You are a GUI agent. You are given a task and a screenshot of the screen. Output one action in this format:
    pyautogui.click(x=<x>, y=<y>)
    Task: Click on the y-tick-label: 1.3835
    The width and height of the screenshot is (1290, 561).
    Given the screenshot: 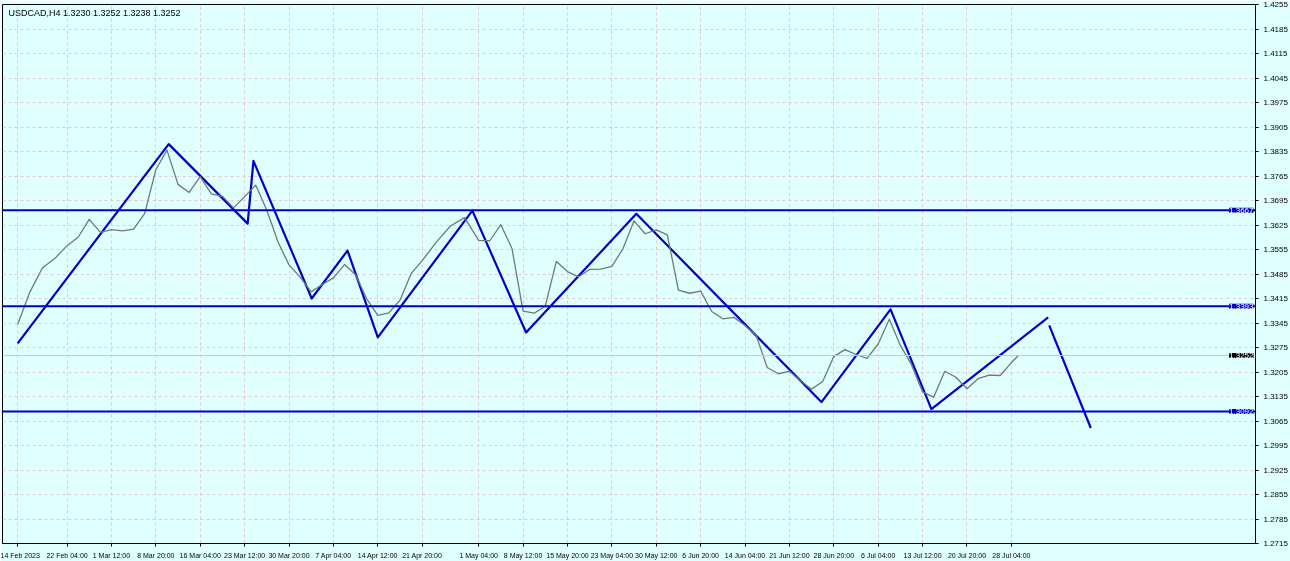 What is the action you would take?
    pyautogui.click(x=1276, y=151)
    